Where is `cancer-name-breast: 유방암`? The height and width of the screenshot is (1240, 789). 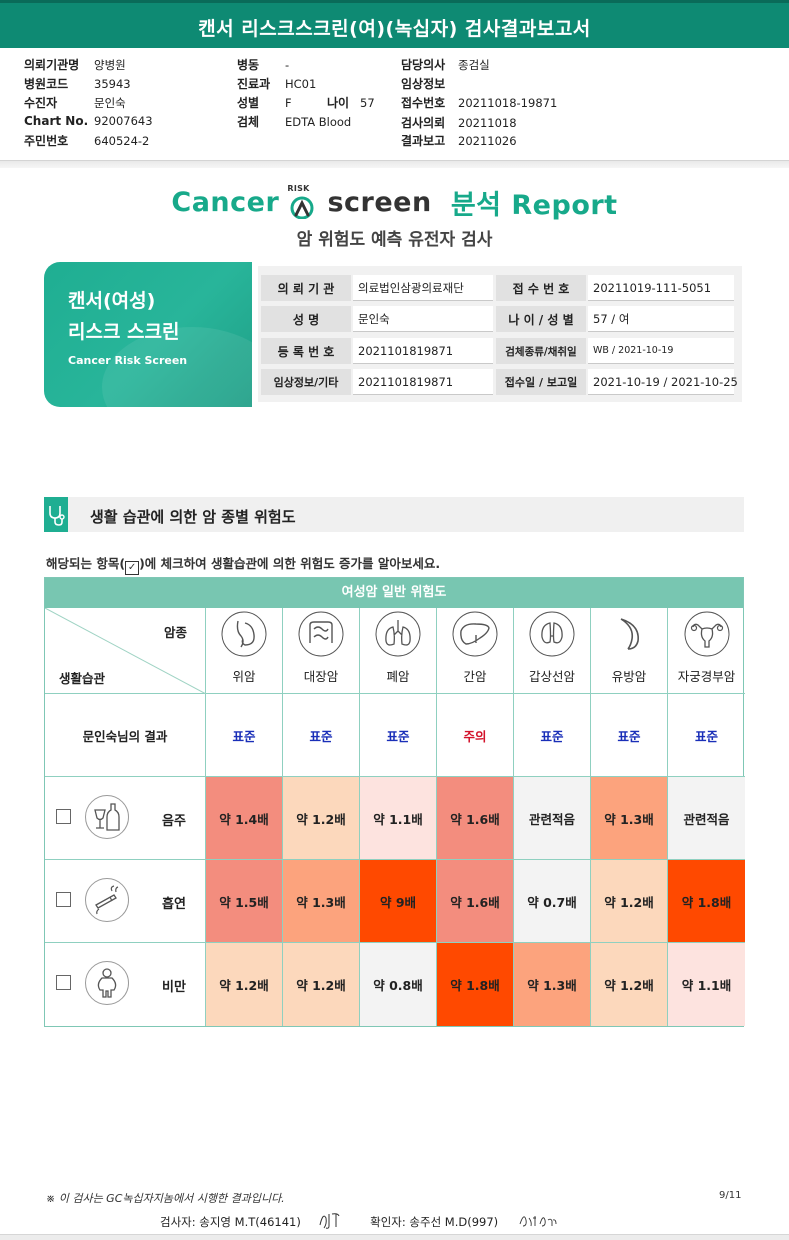
cancer-name-breast: 유방암 is located at coordinates (629, 676).